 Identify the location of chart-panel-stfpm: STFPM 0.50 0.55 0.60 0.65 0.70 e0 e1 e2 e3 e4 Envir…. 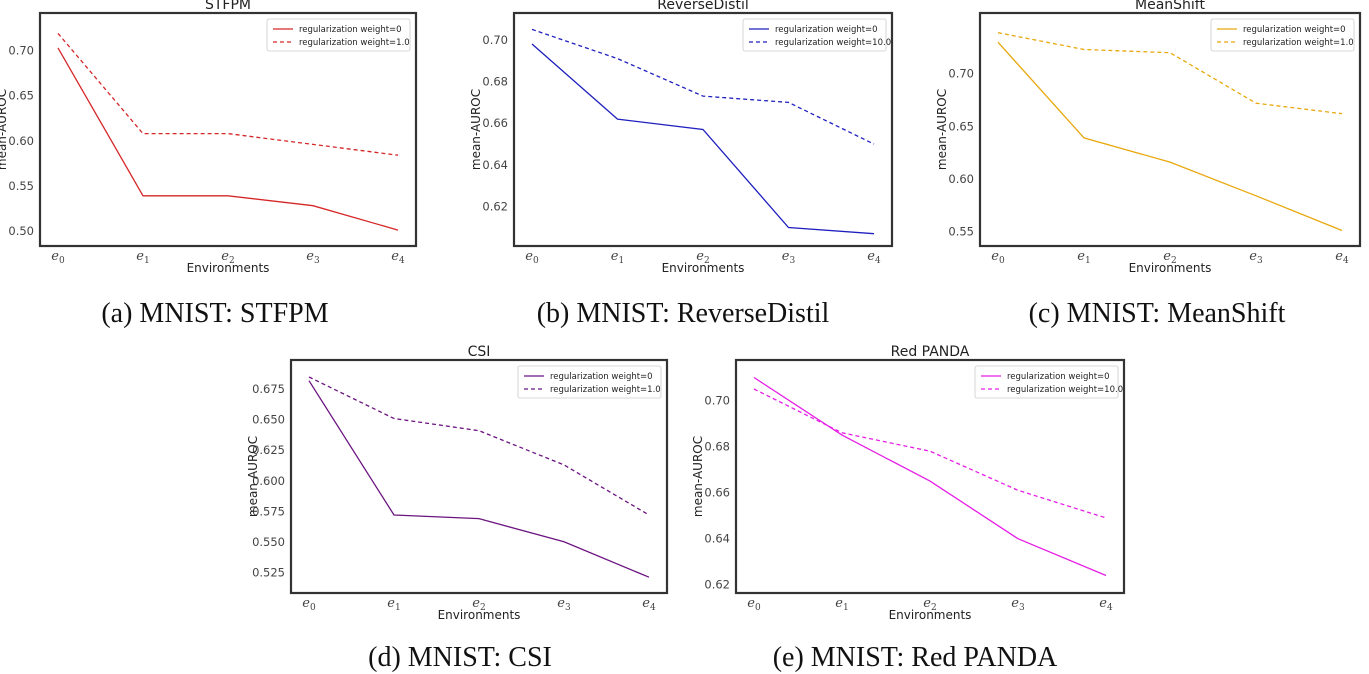
(220, 145).